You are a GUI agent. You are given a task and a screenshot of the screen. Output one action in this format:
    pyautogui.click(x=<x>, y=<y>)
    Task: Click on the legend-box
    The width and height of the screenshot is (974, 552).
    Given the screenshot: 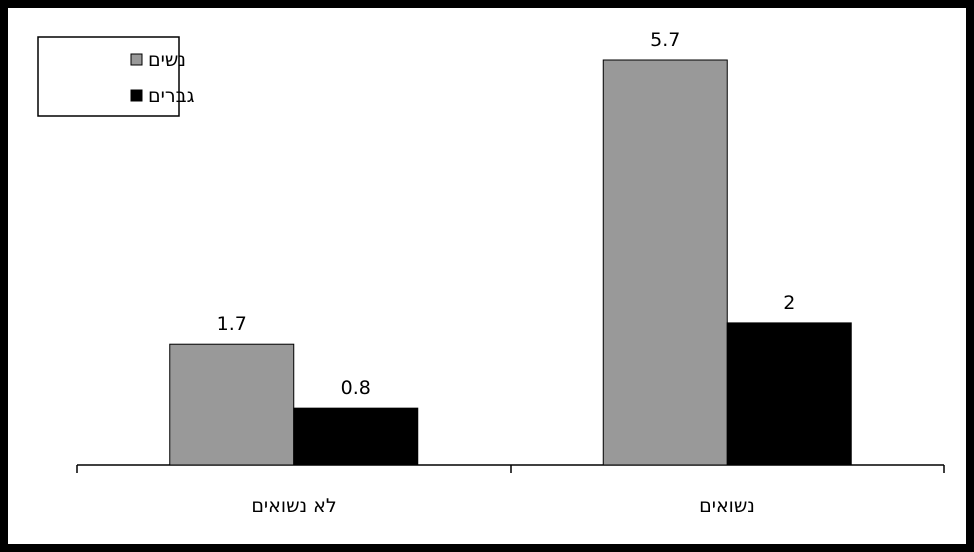 What is the action you would take?
    pyautogui.click(x=108, y=76)
    